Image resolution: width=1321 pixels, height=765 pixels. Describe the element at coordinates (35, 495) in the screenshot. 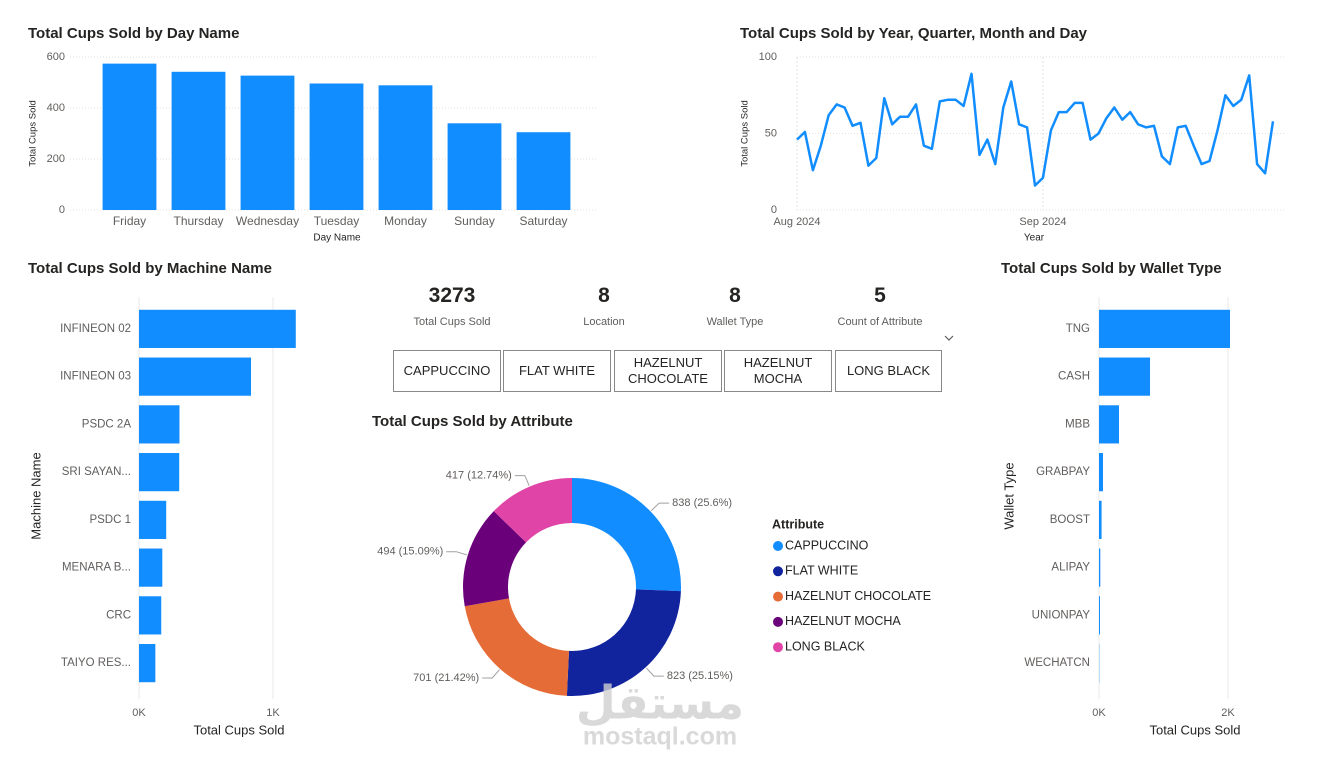

I see `y-axis-label: Machine Name` at that location.